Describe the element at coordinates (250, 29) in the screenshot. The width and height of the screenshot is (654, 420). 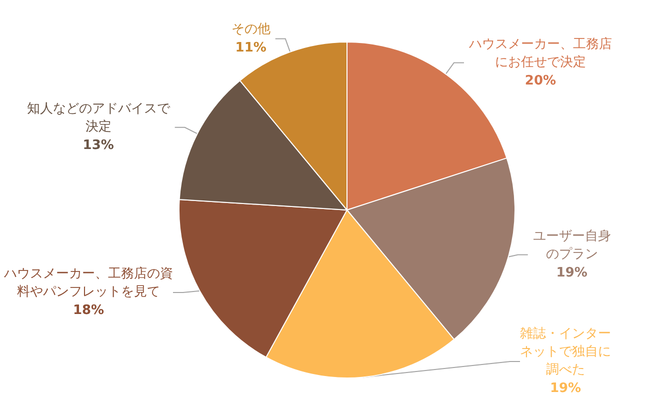
I see `slice-label: その他` at that location.